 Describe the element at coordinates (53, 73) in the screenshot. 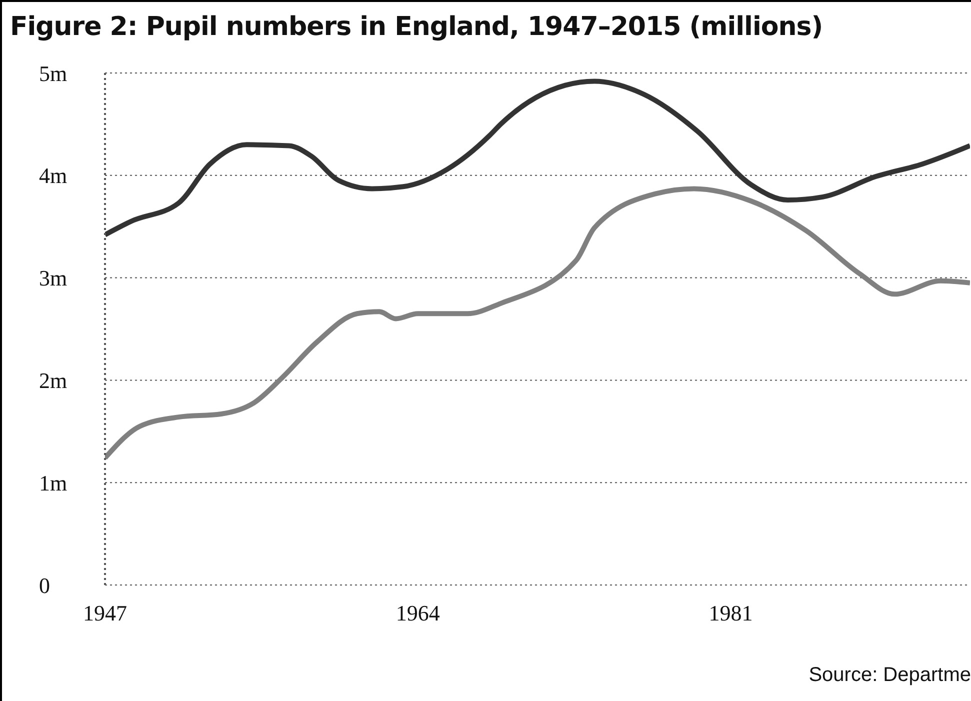

I see `y-tick-label: 5m` at that location.